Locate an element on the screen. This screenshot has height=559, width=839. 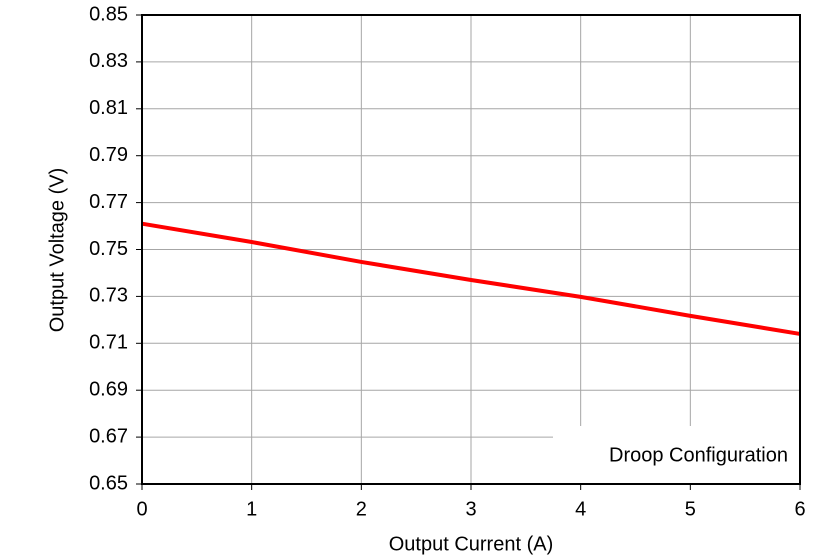
x-tick-label: 3 is located at coordinates (470, 509).